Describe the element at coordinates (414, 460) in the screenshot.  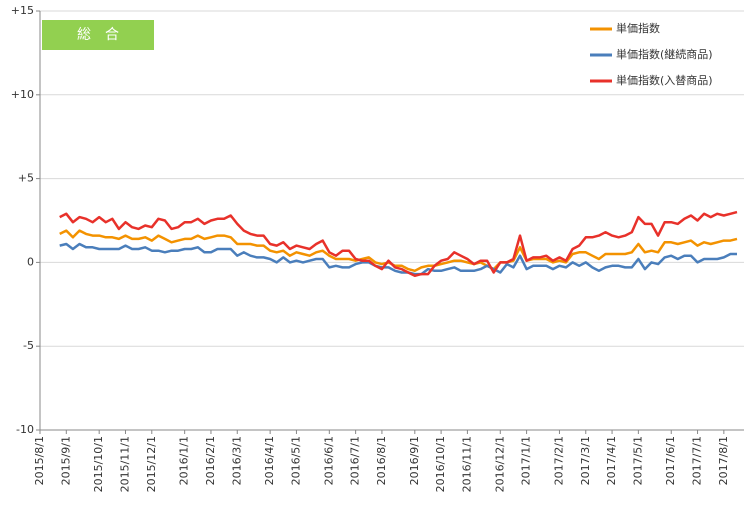
I see `x-tick-label: 2016/9/1` at that location.